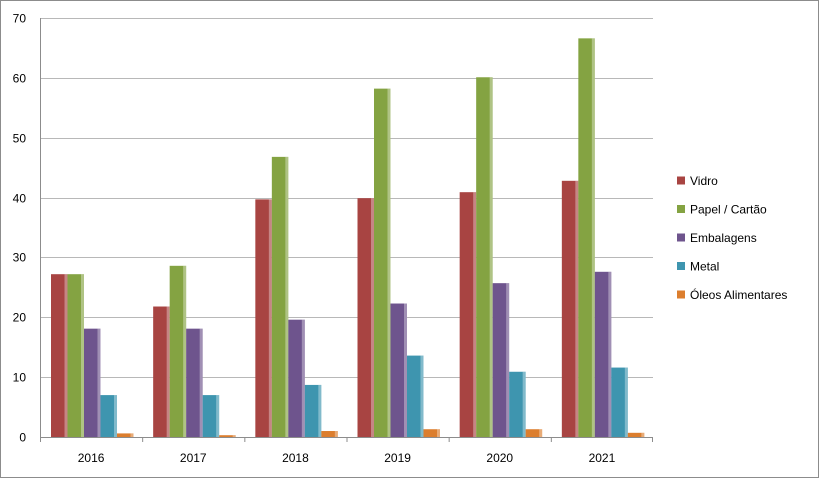  Describe the element at coordinates (728, 210) in the screenshot. I see `legend-label: Papel / Cartão` at that location.